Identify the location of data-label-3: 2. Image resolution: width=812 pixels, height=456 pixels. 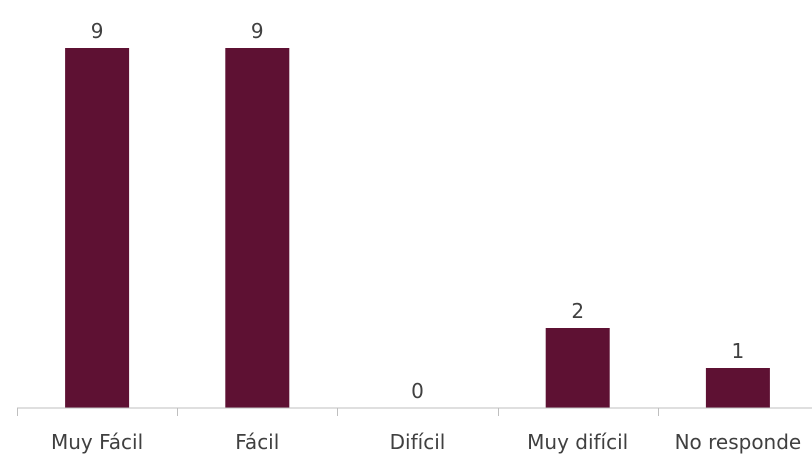
(577, 311).